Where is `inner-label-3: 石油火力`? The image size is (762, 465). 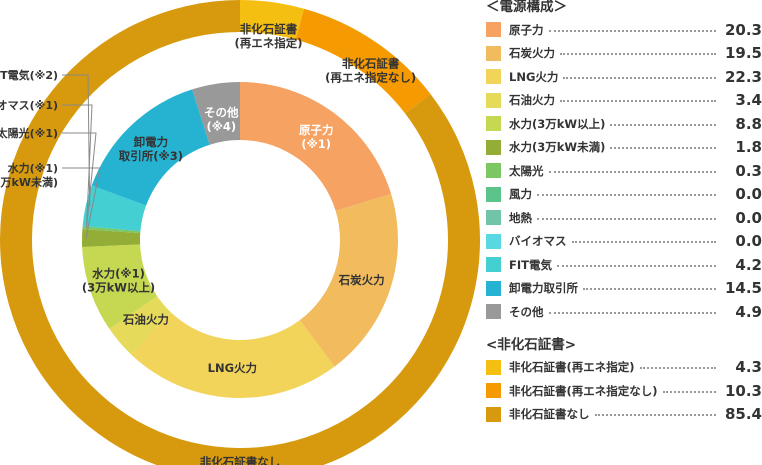
inner-label-3: 石油火力 is located at coordinates (145, 320).